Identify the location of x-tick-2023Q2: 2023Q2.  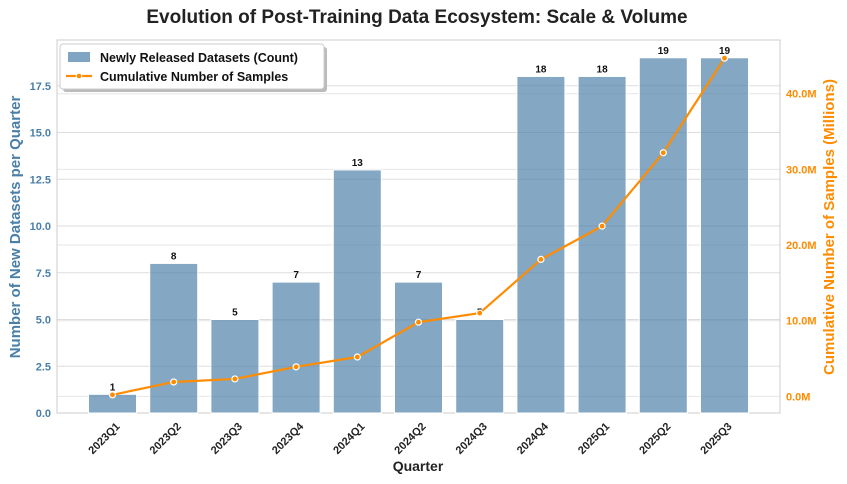
(166, 439).